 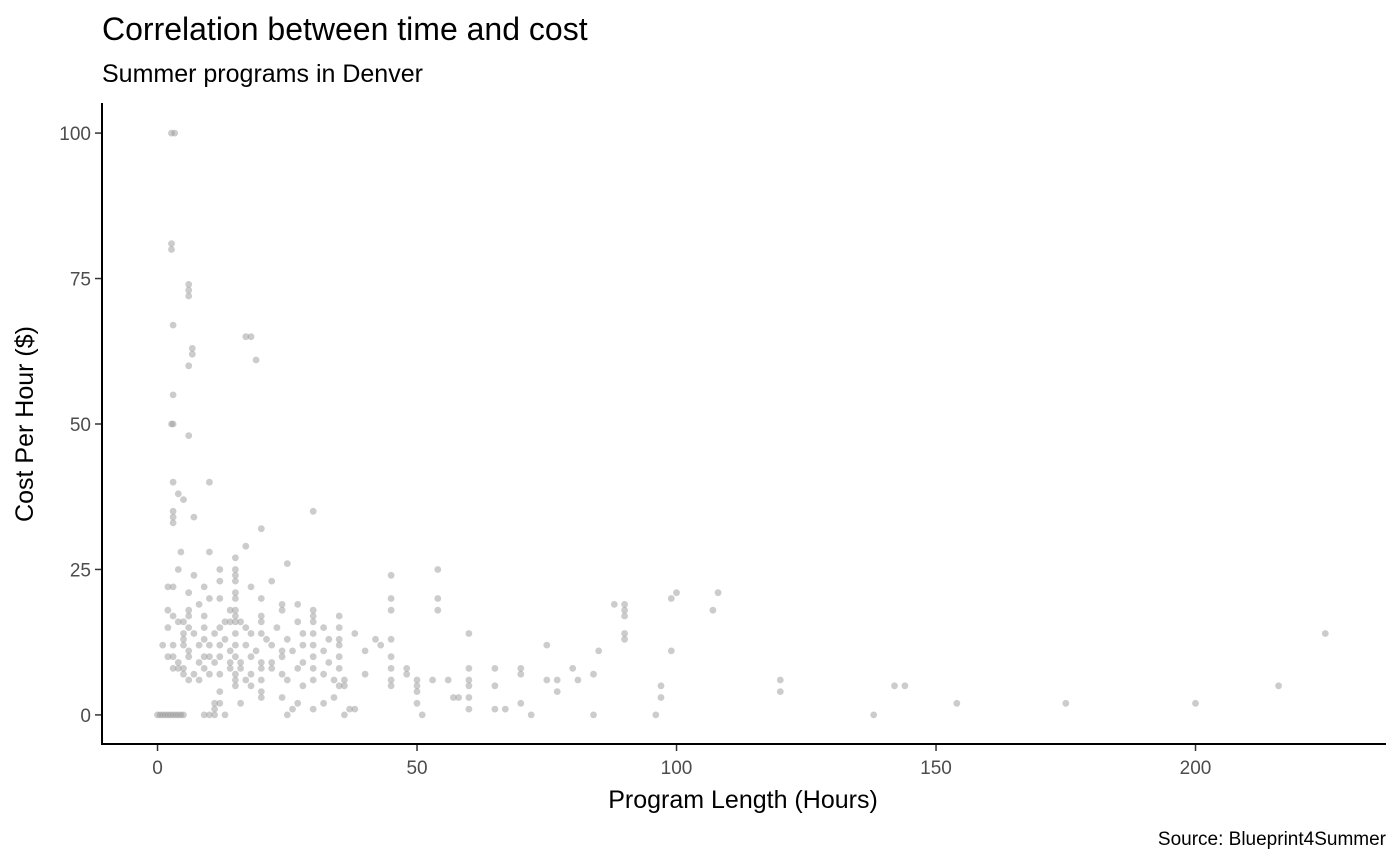 What do you see at coordinates (80, 425) in the screenshot?
I see `y-tick-label-2: 50` at bounding box center [80, 425].